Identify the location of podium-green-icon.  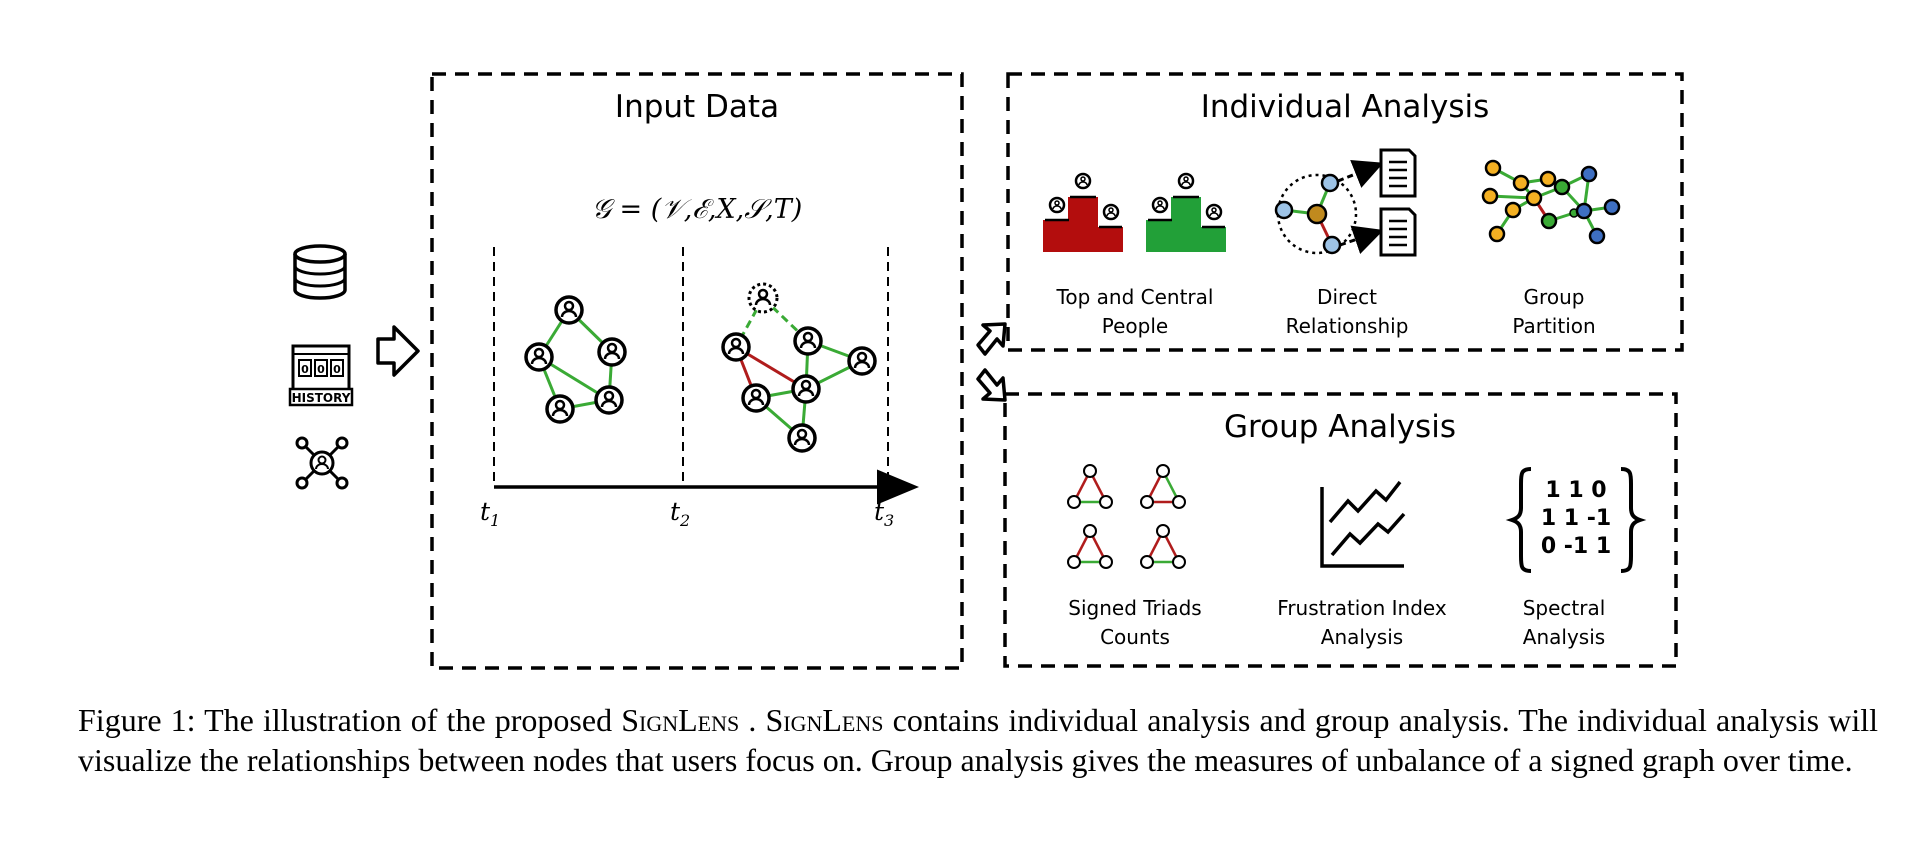
(1186, 212).